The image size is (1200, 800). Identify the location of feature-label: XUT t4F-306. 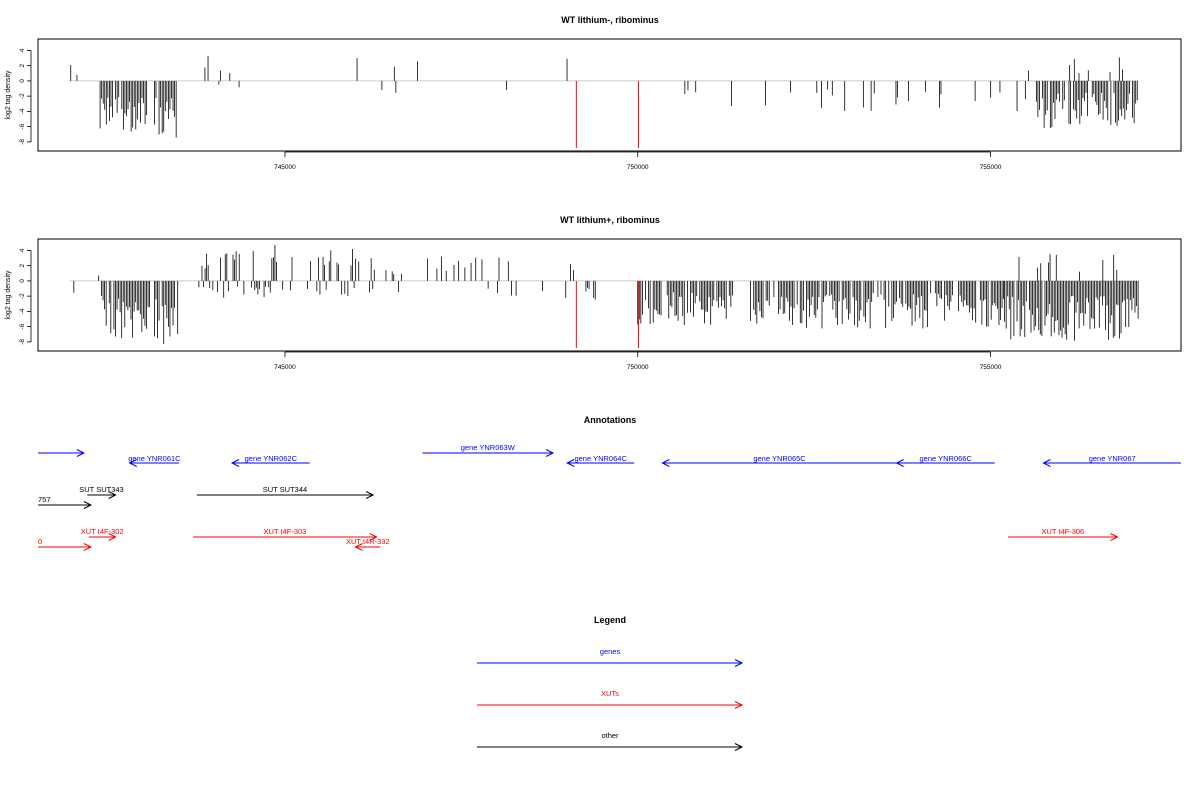
(1062, 531).